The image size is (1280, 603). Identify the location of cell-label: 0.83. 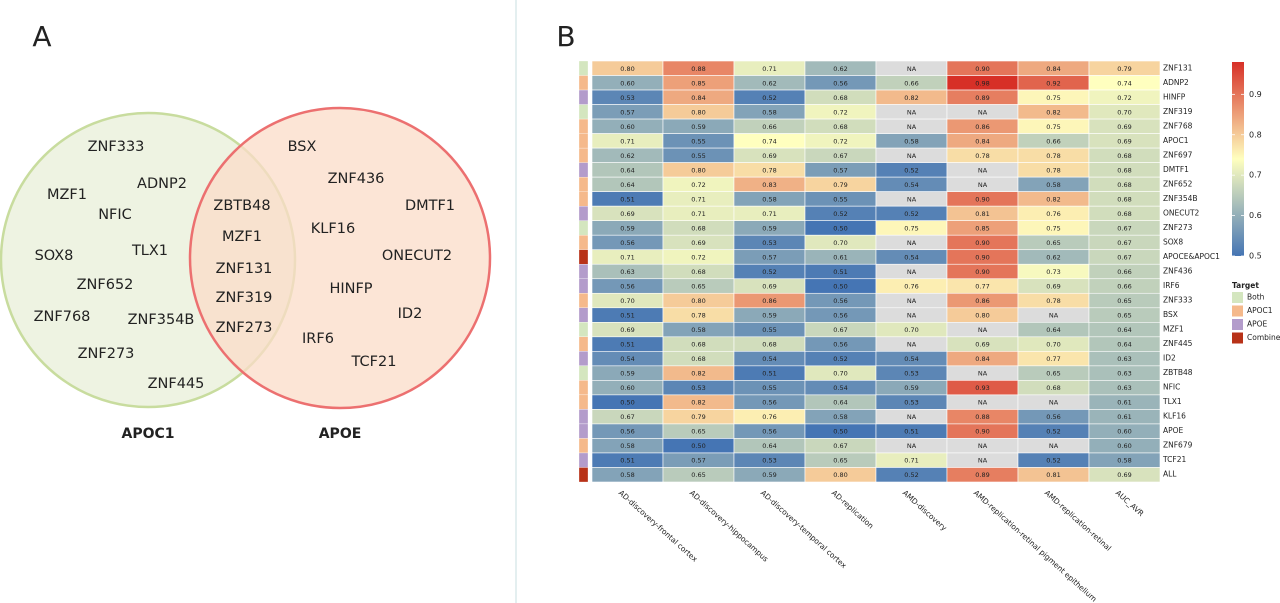
(769, 185).